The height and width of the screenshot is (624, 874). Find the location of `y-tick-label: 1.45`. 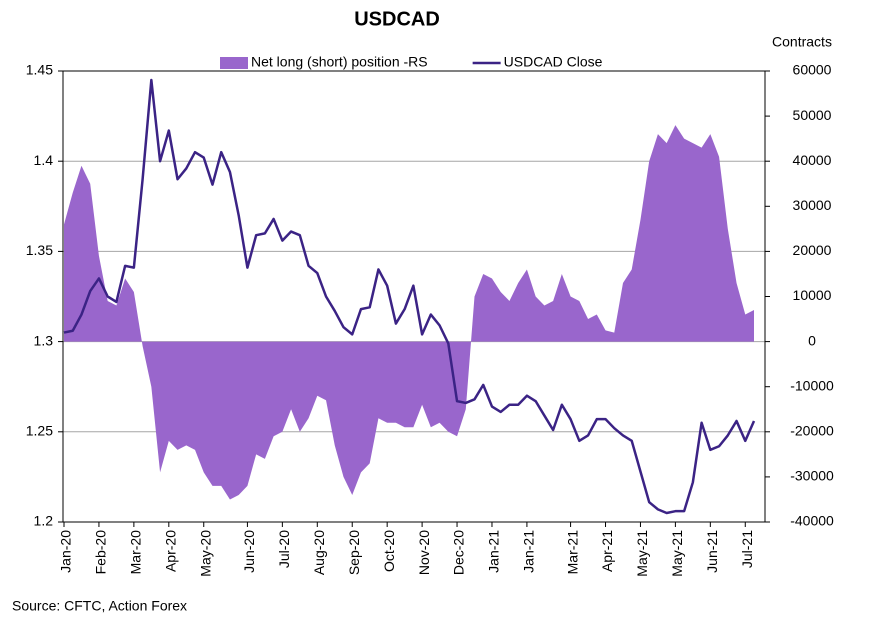

y-tick-label: 1.45 is located at coordinates (39, 70).